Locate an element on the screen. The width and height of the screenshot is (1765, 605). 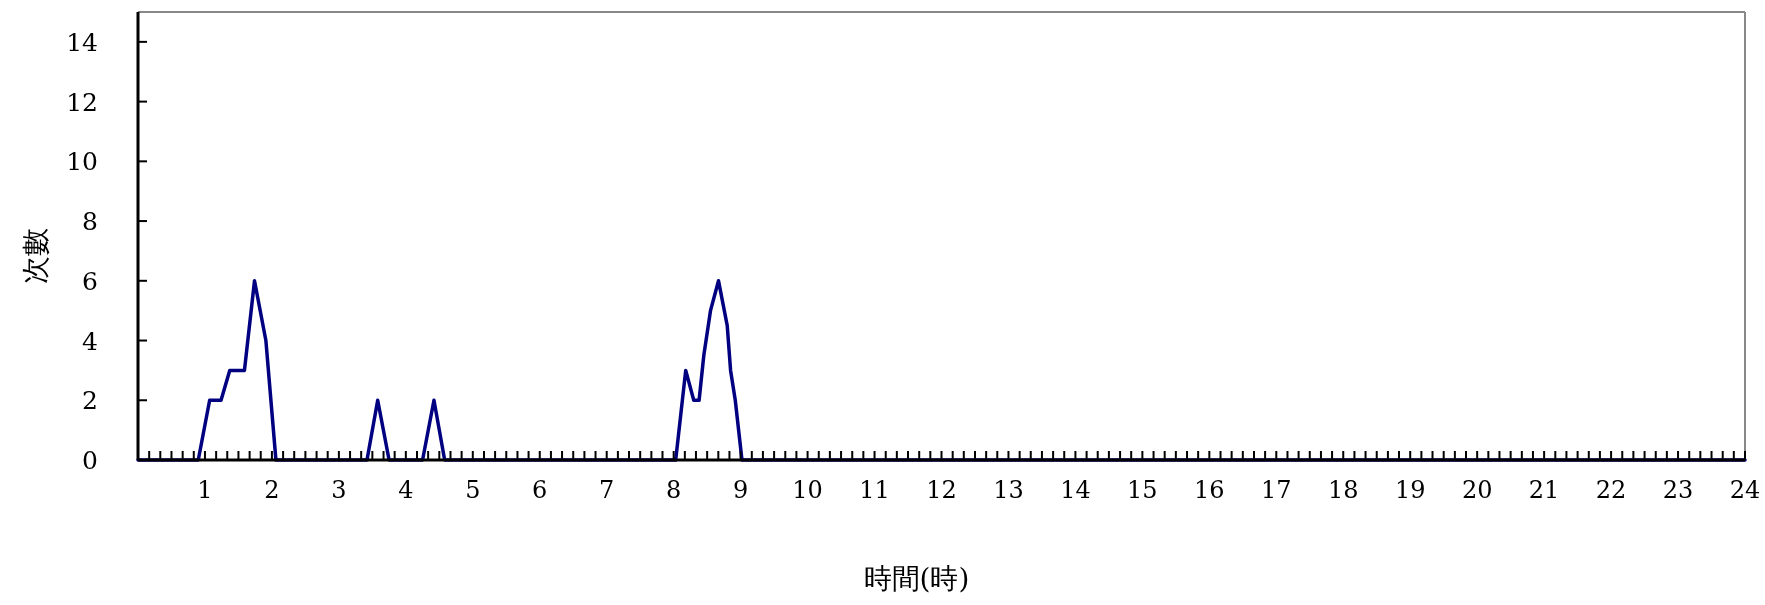
x-tick-label: 3 is located at coordinates (339, 490).